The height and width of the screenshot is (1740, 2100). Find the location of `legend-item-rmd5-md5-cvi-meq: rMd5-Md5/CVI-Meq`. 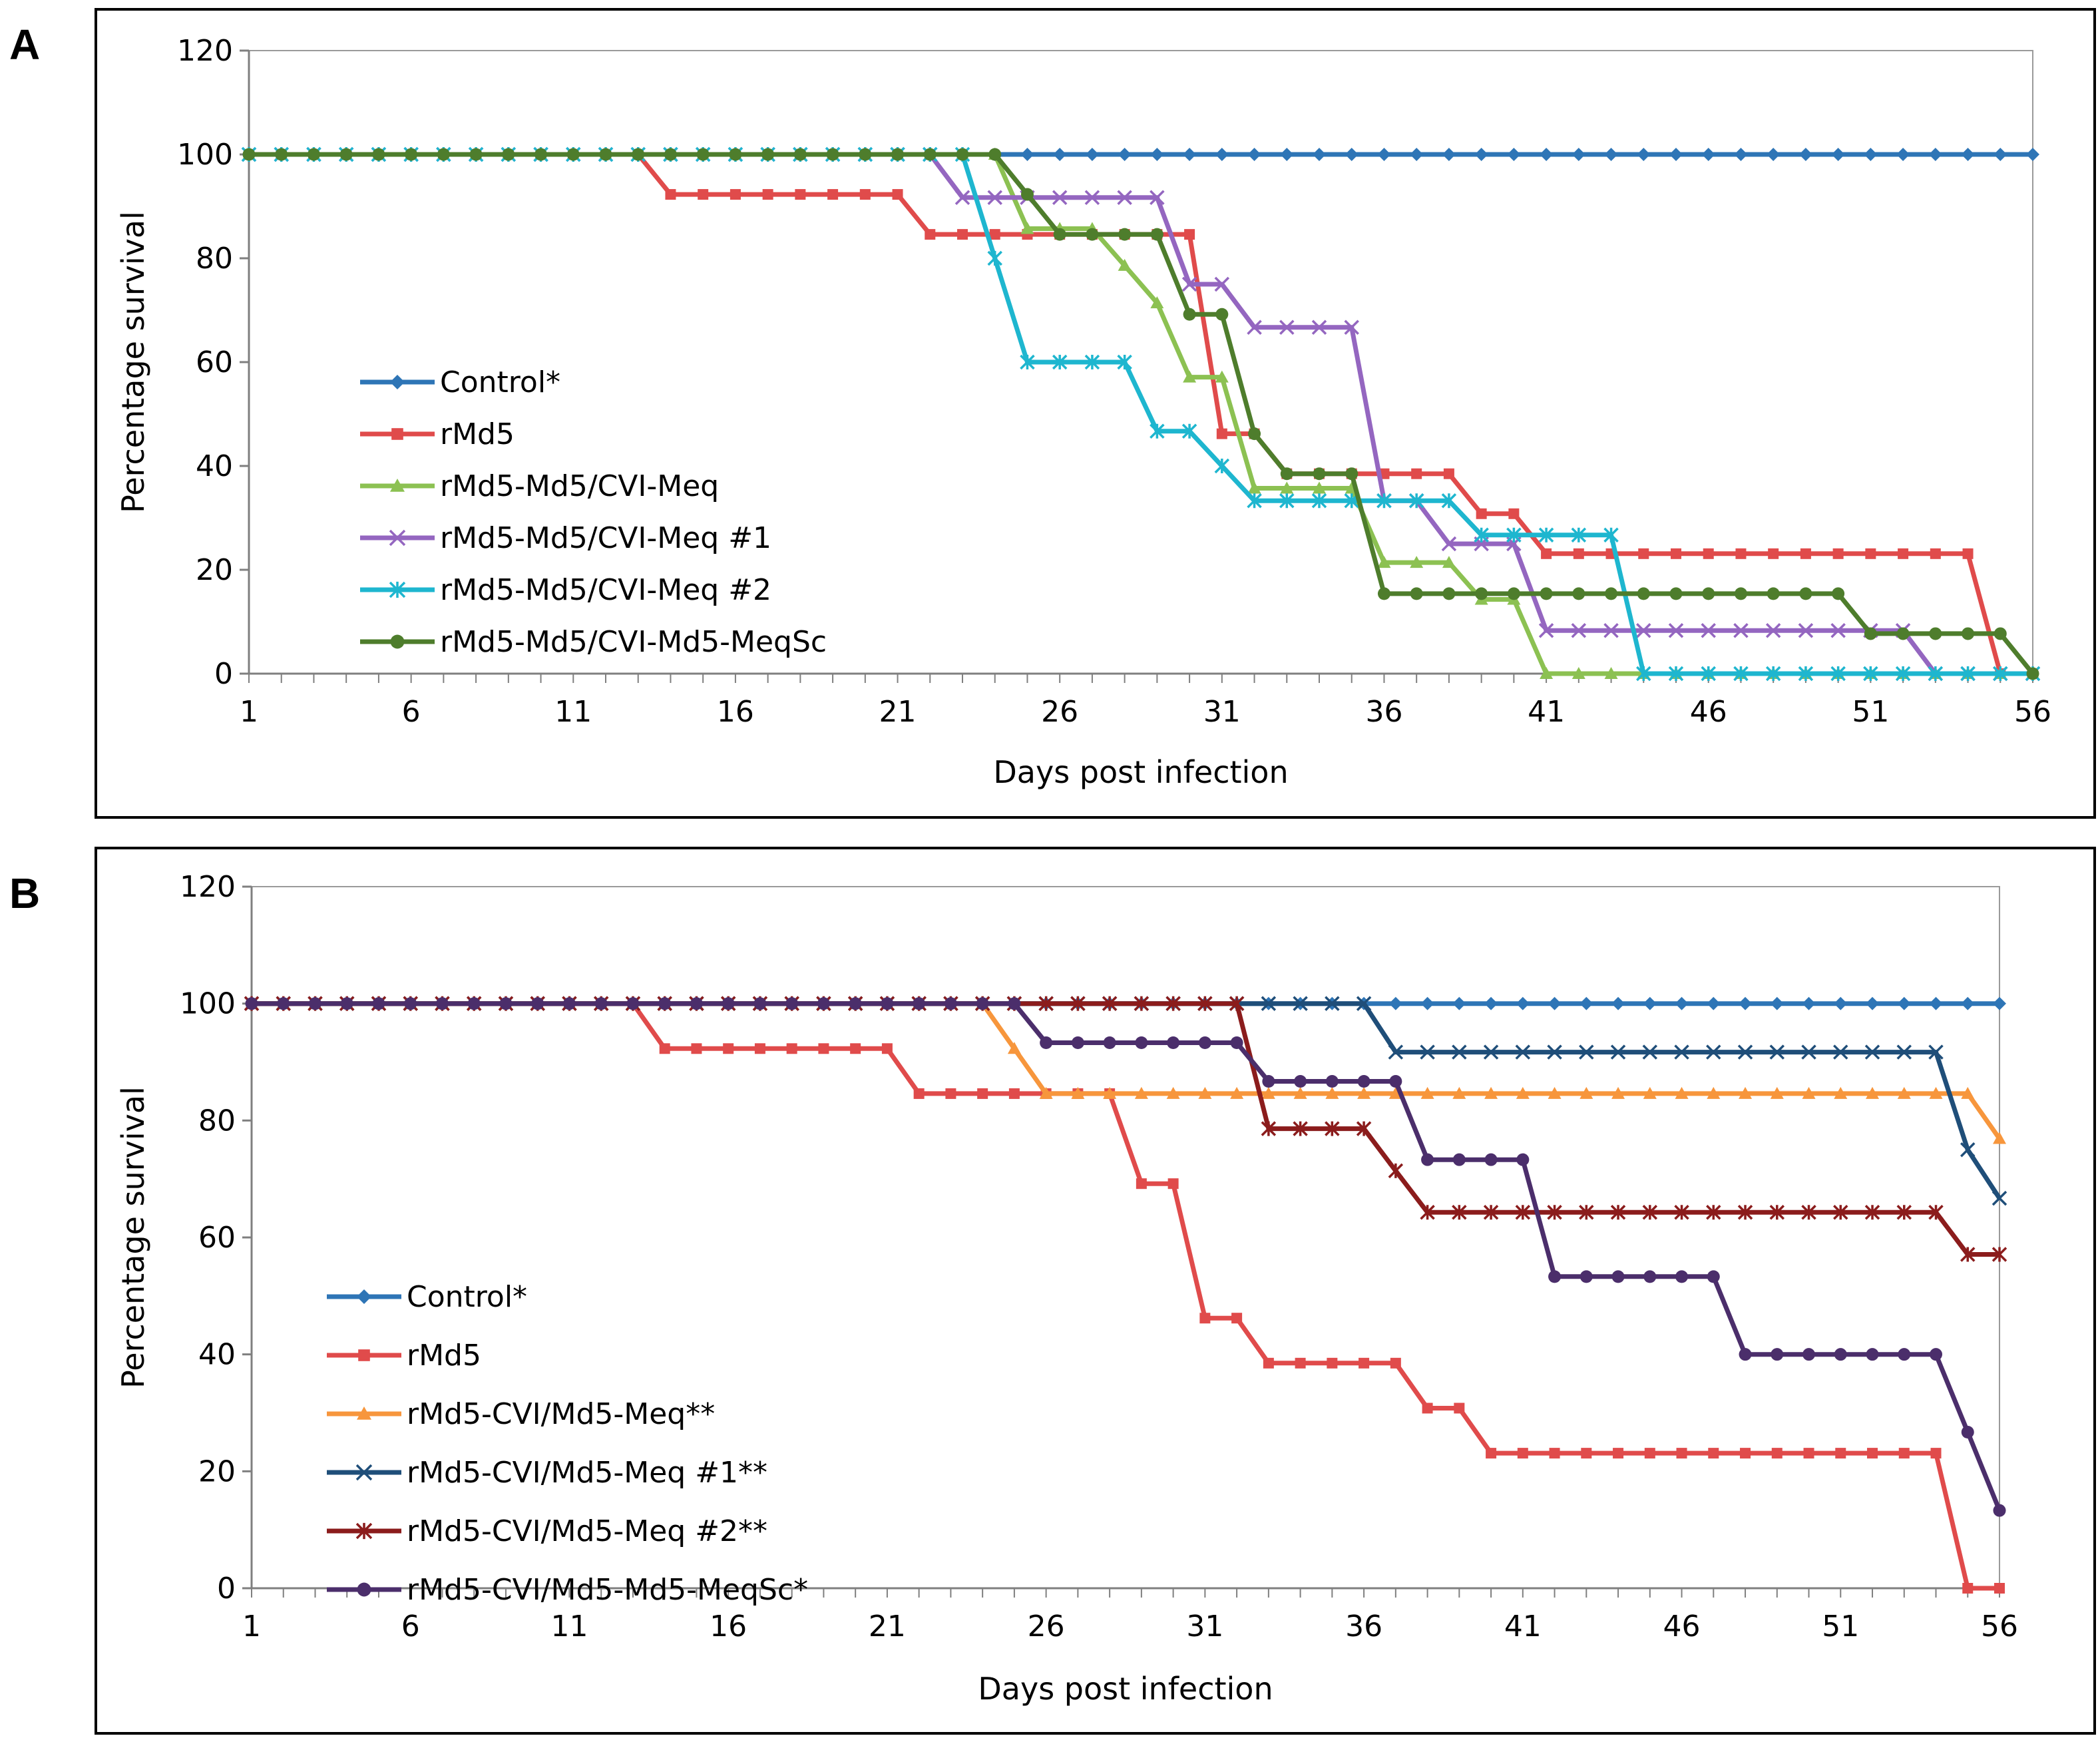

legend-item-rmd5-md5-cvi-meq: rMd5-Md5/CVI-Meq is located at coordinates (539, 486).